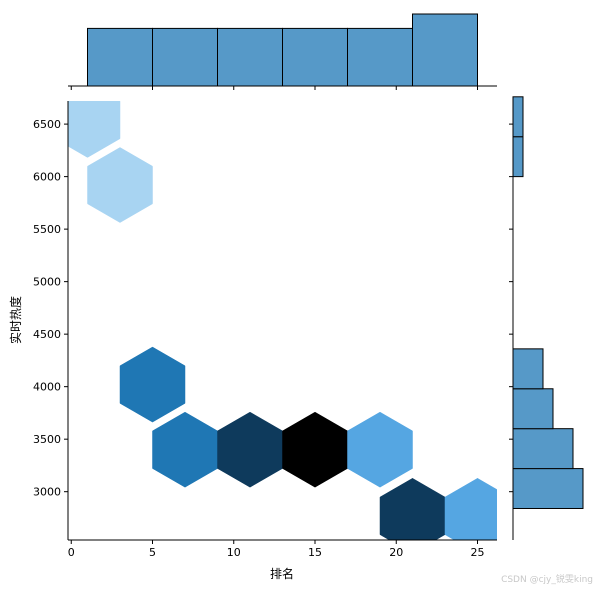  What do you see at coordinates (47, 334) in the screenshot?
I see `y-tick-label-3: 4500` at bounding box center [47, 334].